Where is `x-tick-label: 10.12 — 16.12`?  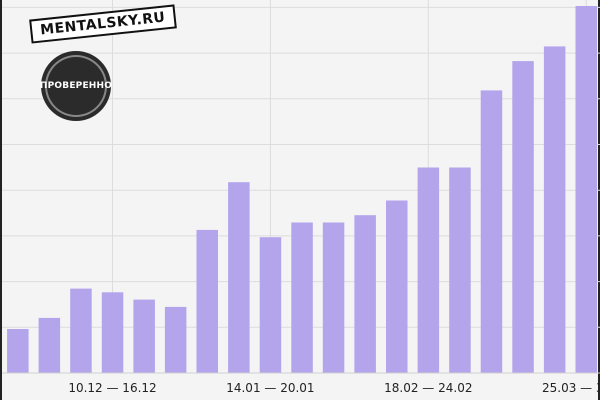
x-tick-label: 10.12 — 16.12 is located at coordinates (112, 388).